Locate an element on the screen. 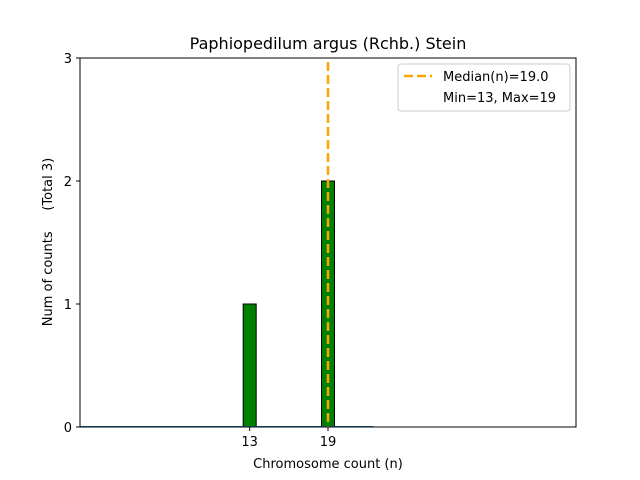  x-axis-ticks: 13 19 is located at coordinates (288, 438).